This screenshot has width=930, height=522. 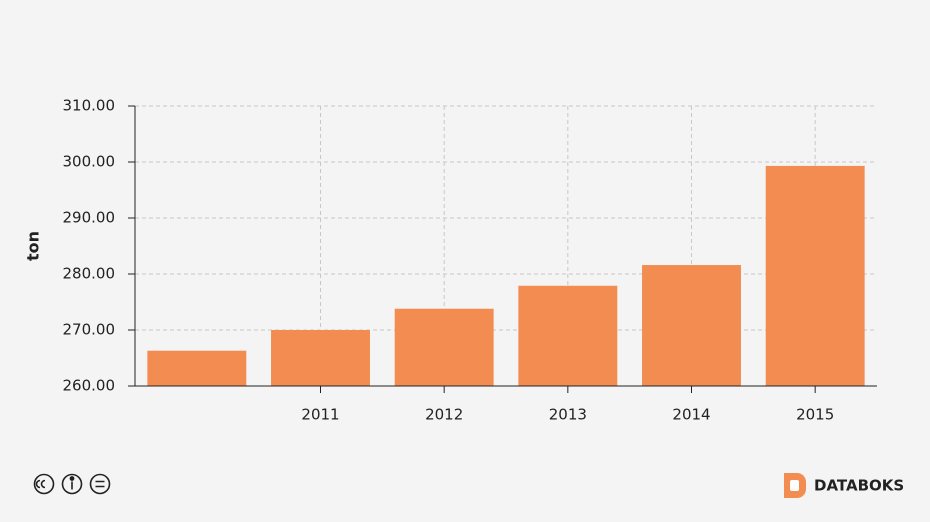 What do you see at coordinates (89, 330) in the screenshot?
I see `y-tick-label: 270.00` at bounding box center [89, 330].